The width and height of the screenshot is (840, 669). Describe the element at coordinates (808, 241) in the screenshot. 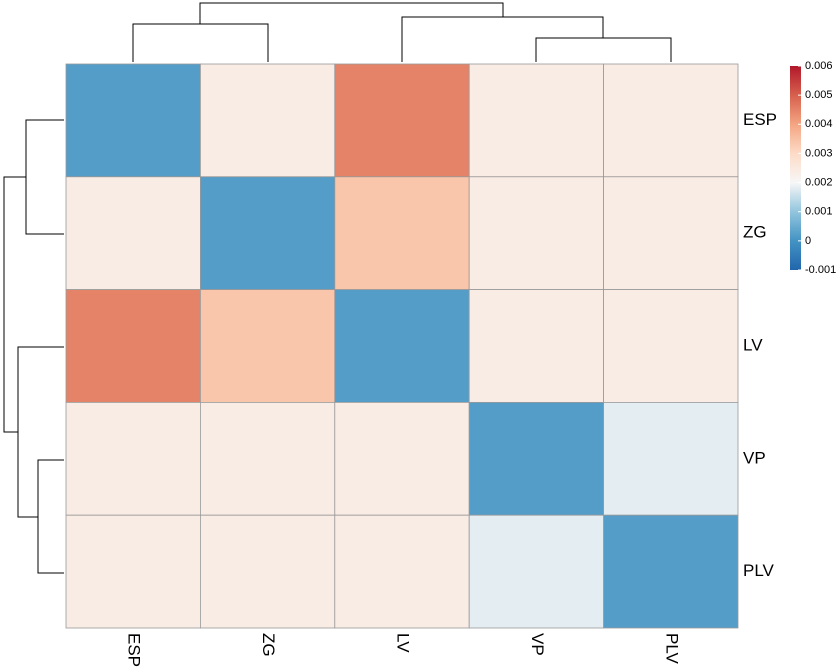

I see `color-bar-label: 0` at that location.